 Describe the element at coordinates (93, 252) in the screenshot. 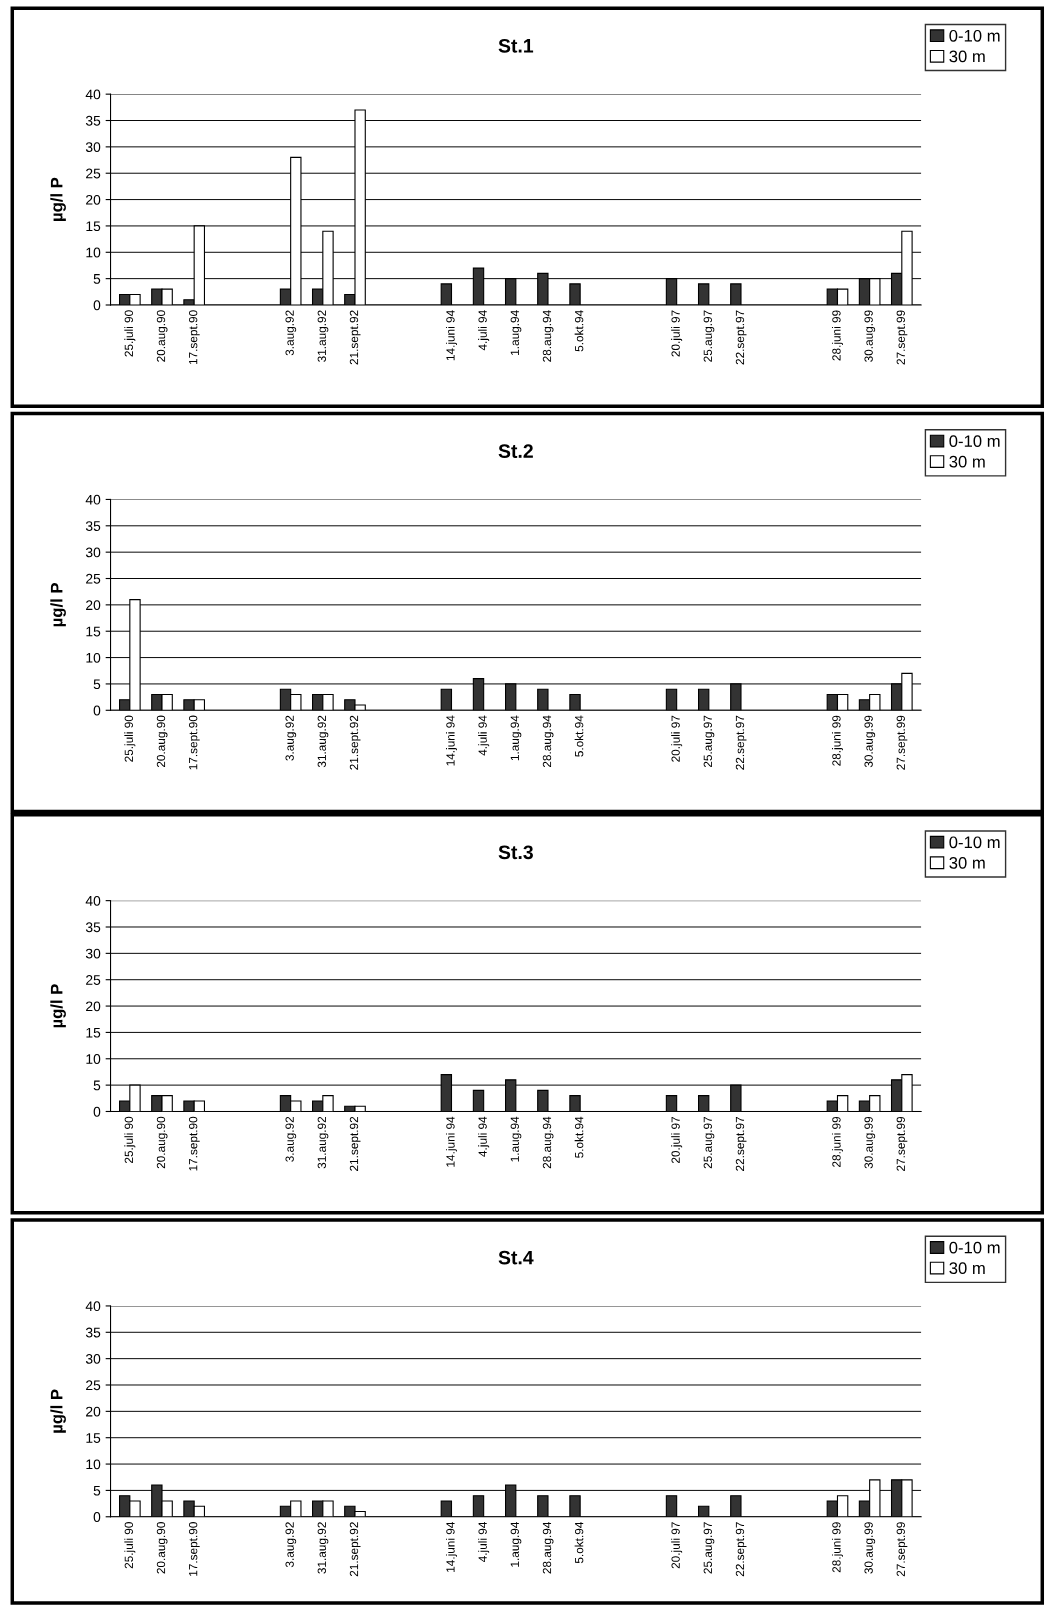

I see `y-tick-label: 10` at that location.